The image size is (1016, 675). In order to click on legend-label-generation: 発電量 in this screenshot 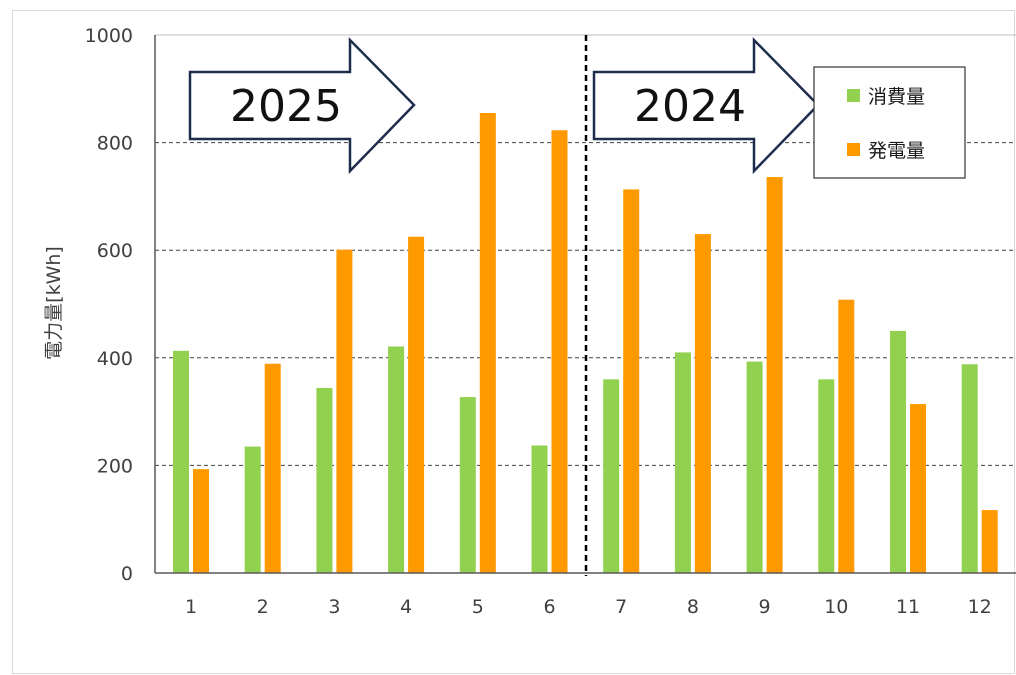, I will do `click(896, 151)`.